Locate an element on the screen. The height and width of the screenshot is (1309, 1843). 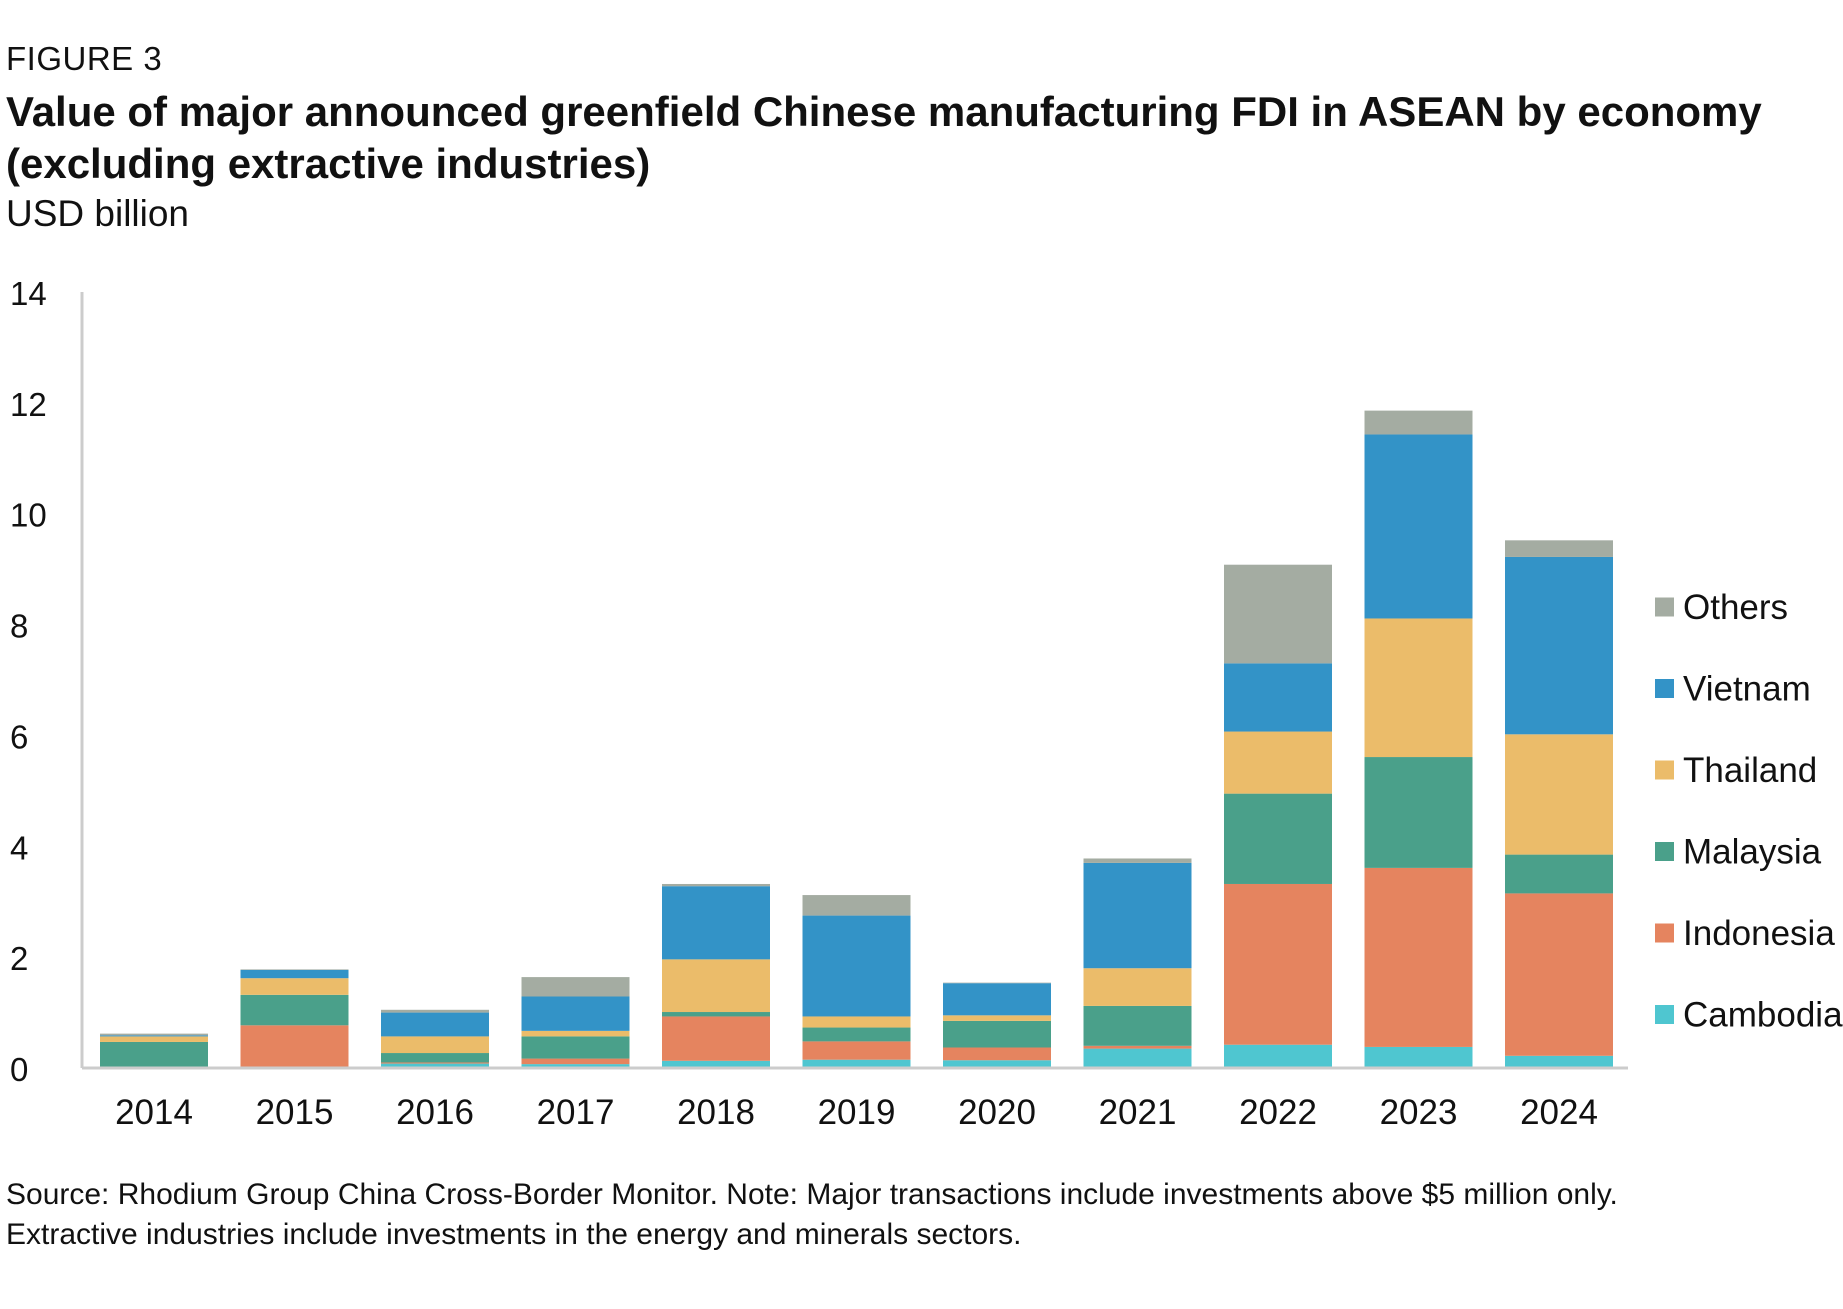
bar-segment-vietnam-2015 is located at coordinates (294, 974).